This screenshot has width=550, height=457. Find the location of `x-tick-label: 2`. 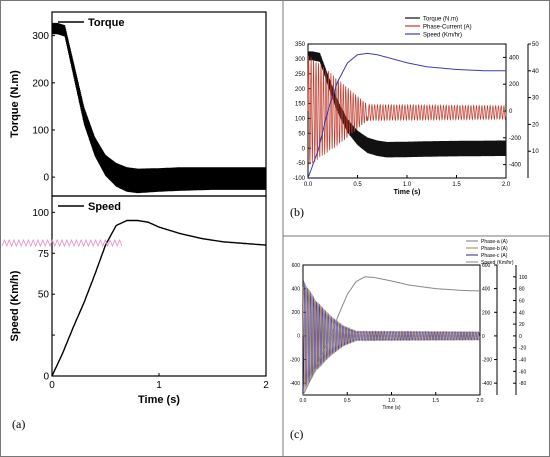

x-tick-label: 2 is located at coordinates (266, 385).